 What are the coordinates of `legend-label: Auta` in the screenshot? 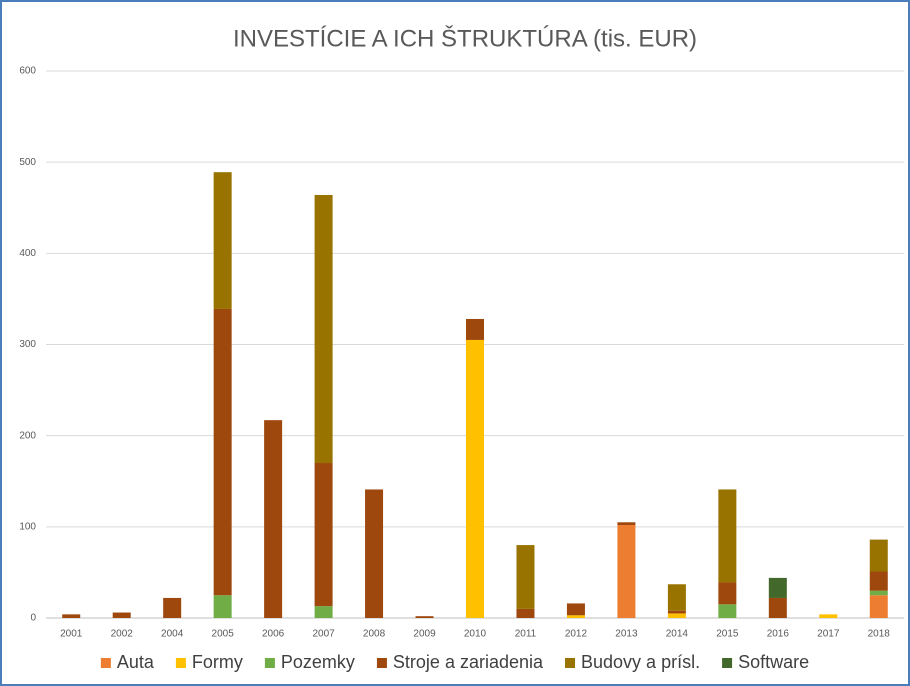 It's located at (136, 662).